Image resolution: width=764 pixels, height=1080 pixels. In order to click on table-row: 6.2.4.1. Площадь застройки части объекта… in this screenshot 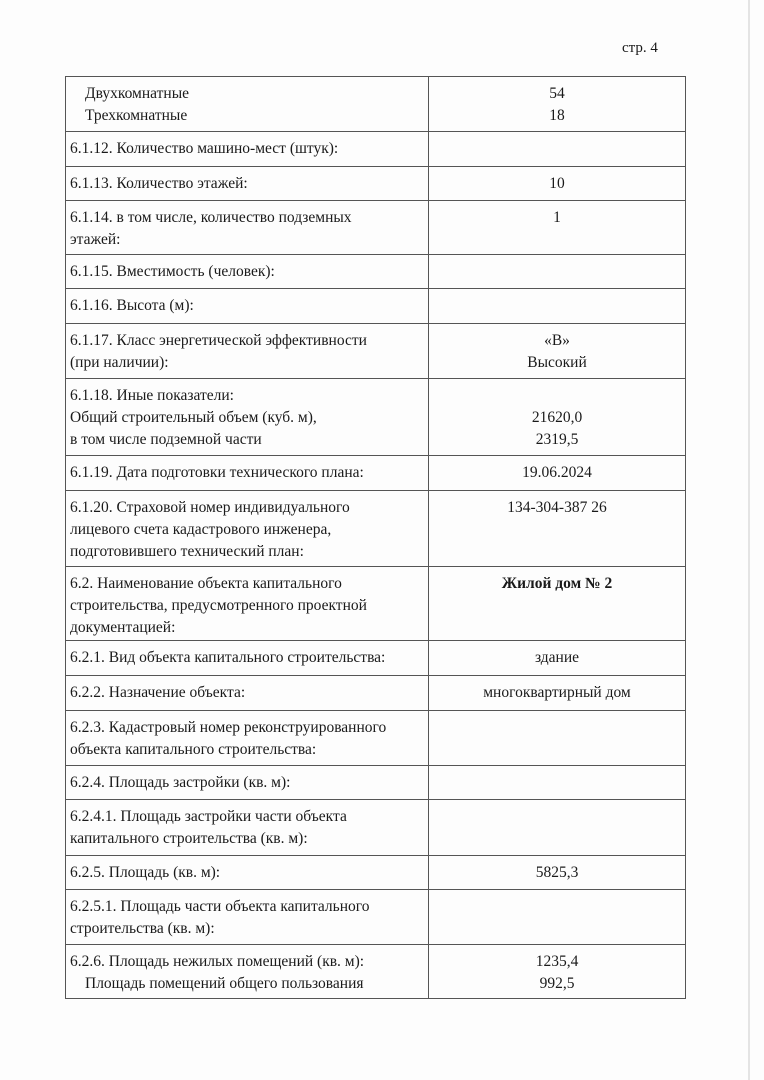, I will do `click(375, 827)`.